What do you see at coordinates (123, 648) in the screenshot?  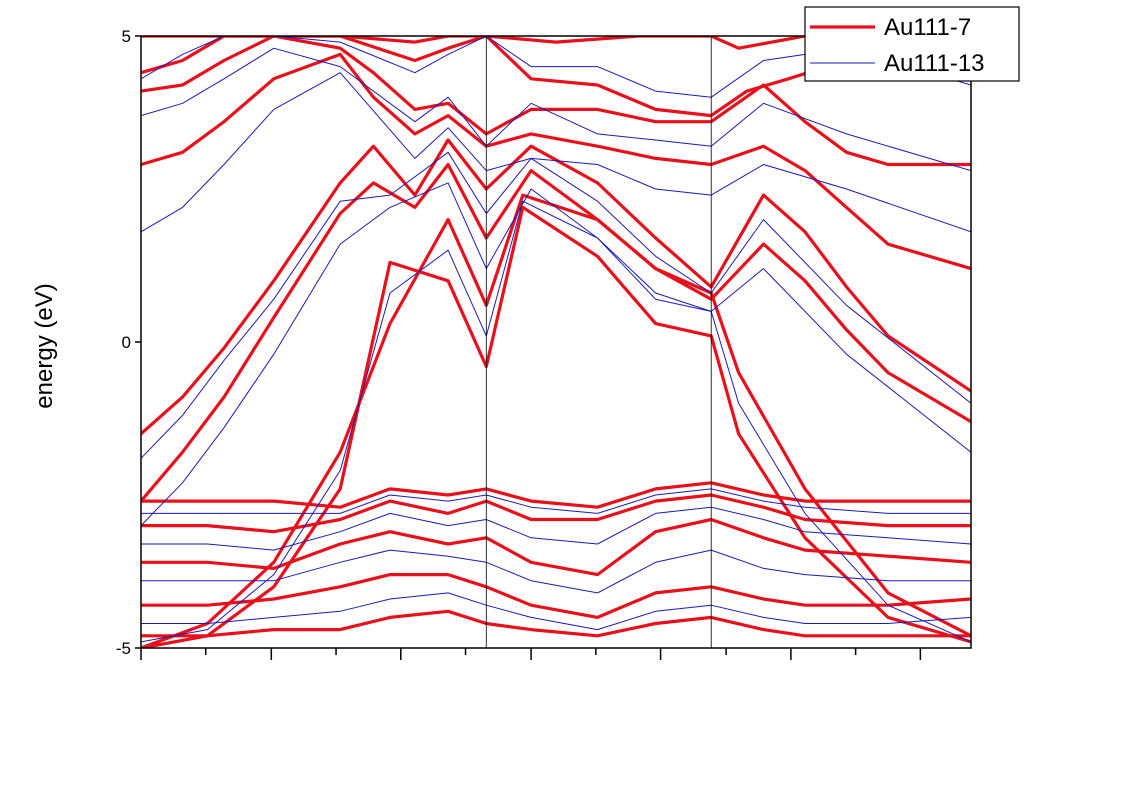 I see `y-tick-label: -5` at bounding box center [123, 648].